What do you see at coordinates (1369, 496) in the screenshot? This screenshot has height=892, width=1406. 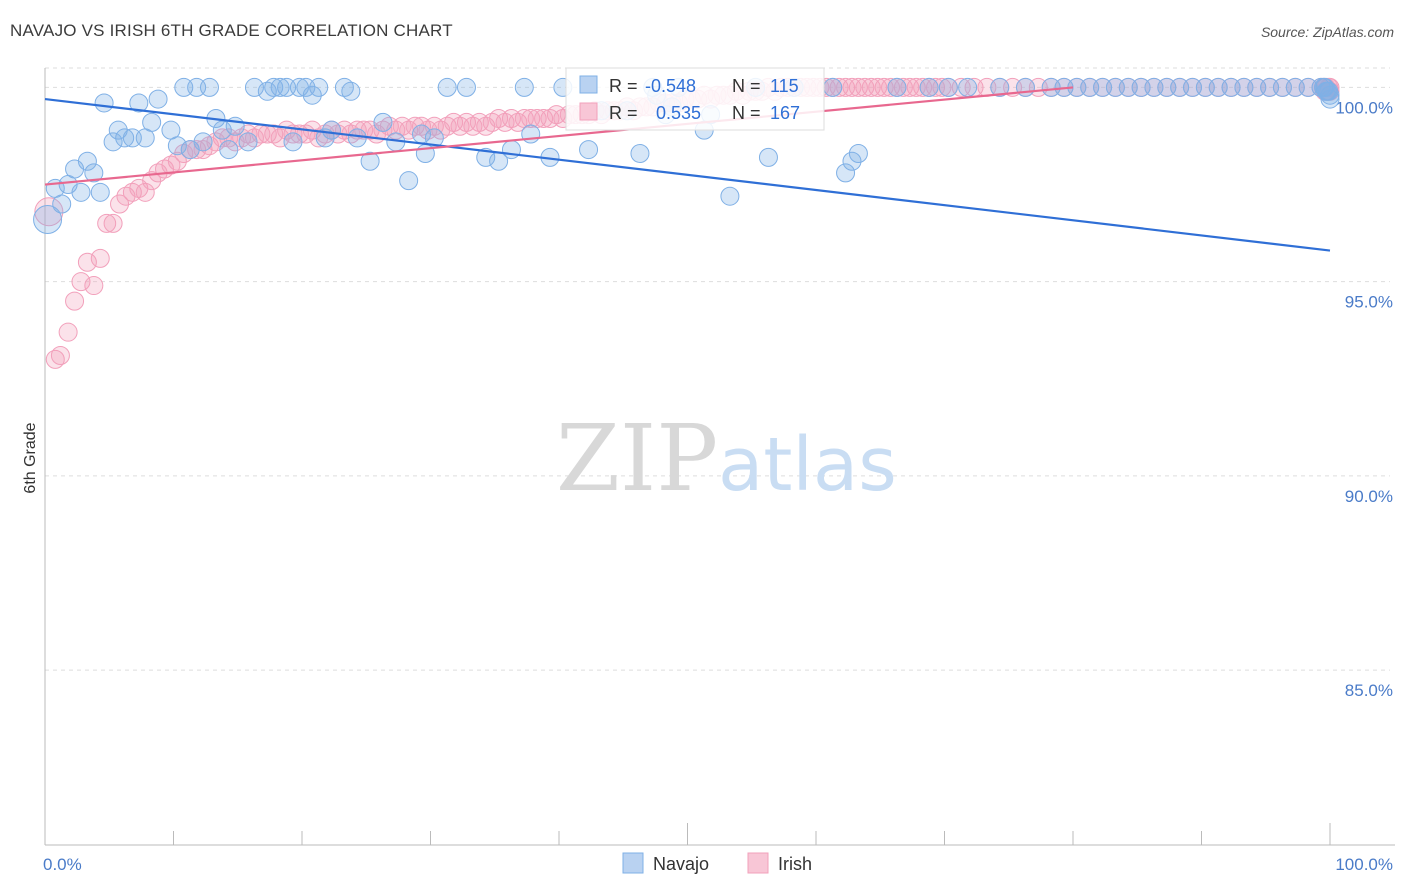 I see `y-tick-label: 90.0%` at bounding box center [1369, 496].